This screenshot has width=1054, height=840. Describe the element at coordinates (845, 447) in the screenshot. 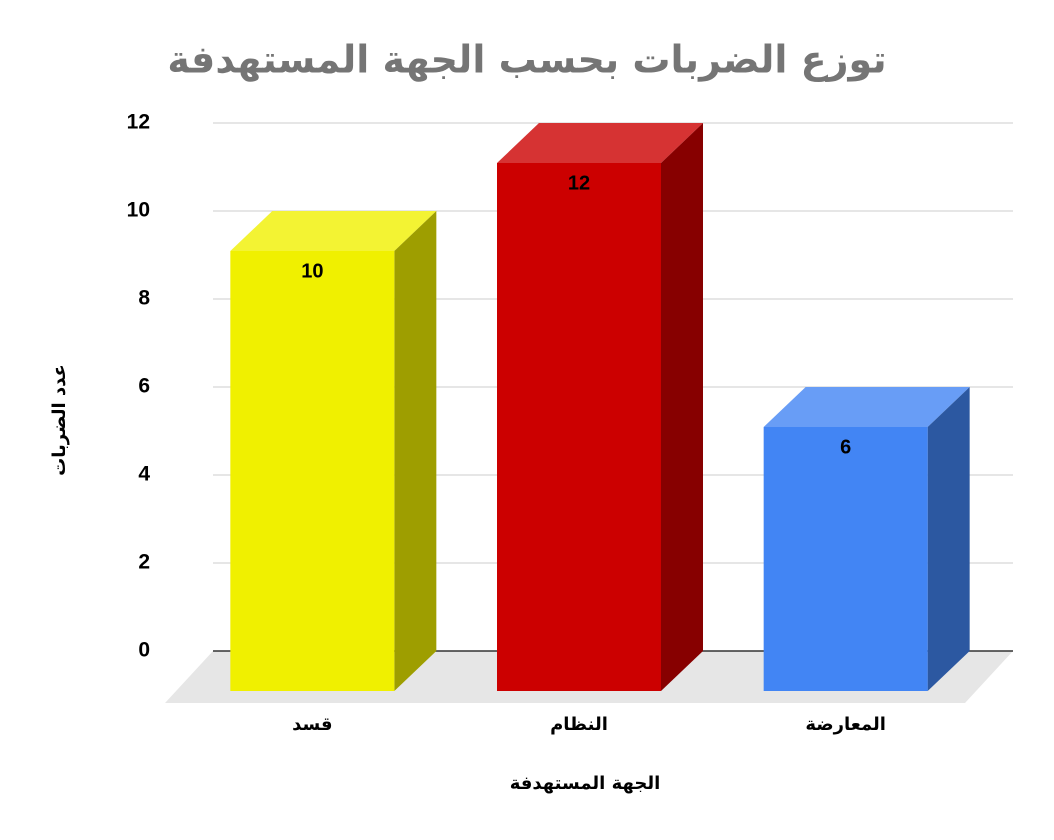

I see `value-label: 6` at that location.